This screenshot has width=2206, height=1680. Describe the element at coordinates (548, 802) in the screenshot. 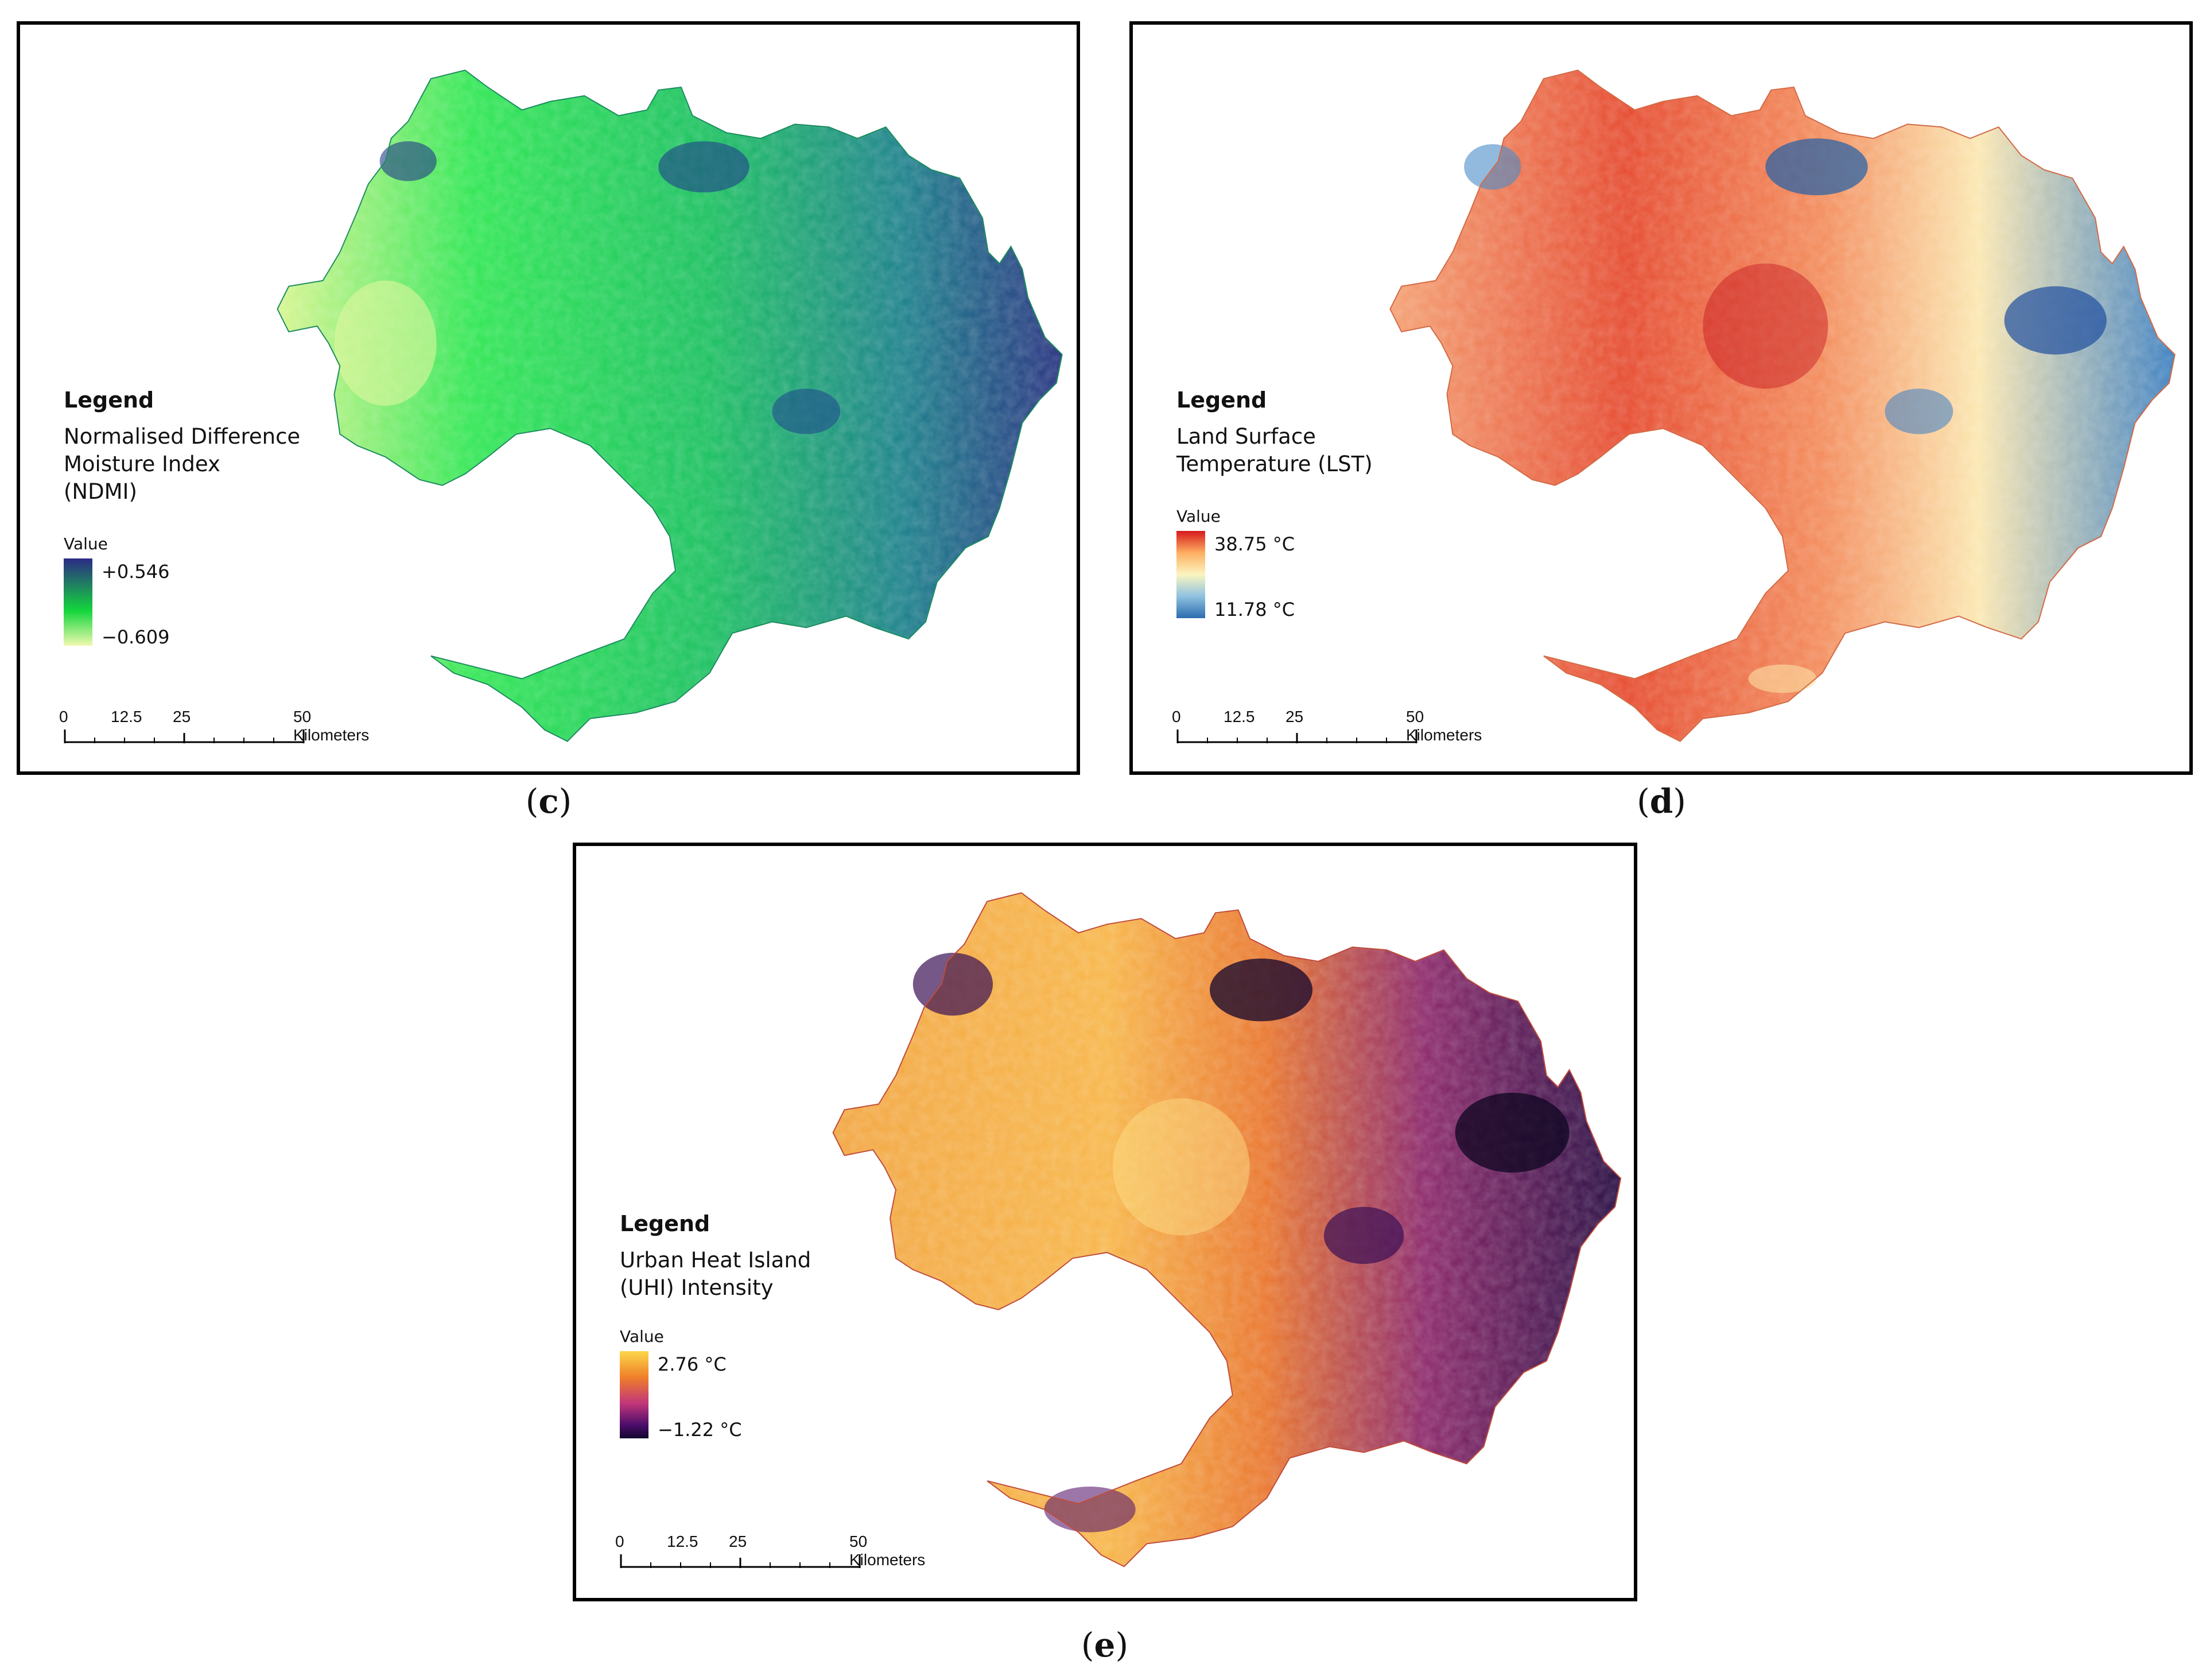

I see `caption-c: (c)` at that location.